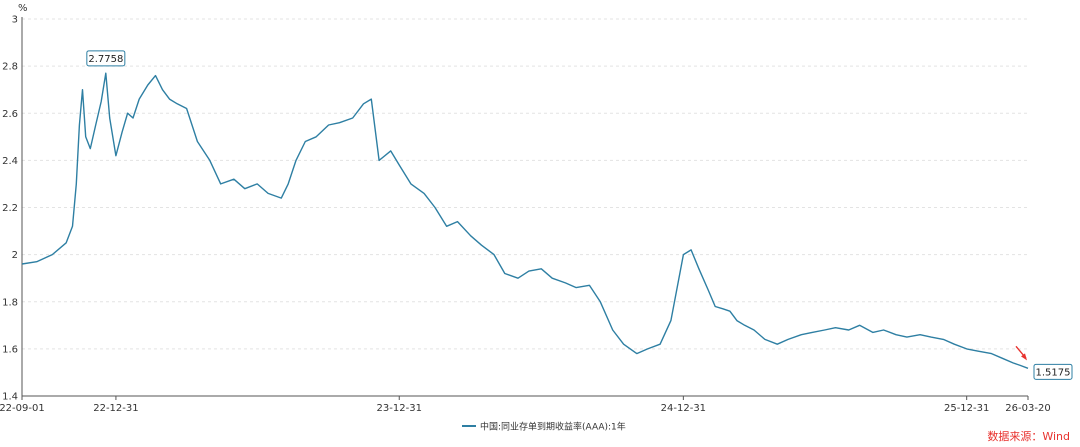 Image resolution: width=1080 pixels, height=447 pixels. What do you see at coordinates (1024, 357) in the screenshot?
I see `callout-arrow-head` at bounding box center [1024, 357].